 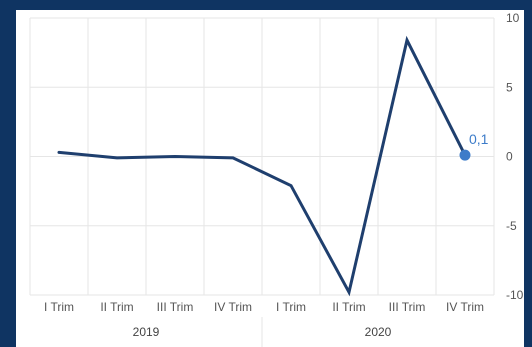 What do you see at coordinates (479, 139) in the screenshot?
I see `data-label: 0,1` at bounding box center [479, 139].